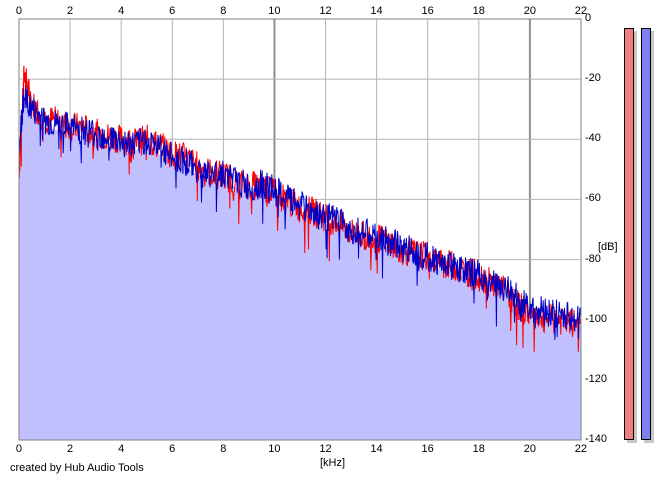  I want to click on x-tick-label-bottom: 20, so click(529, 449).